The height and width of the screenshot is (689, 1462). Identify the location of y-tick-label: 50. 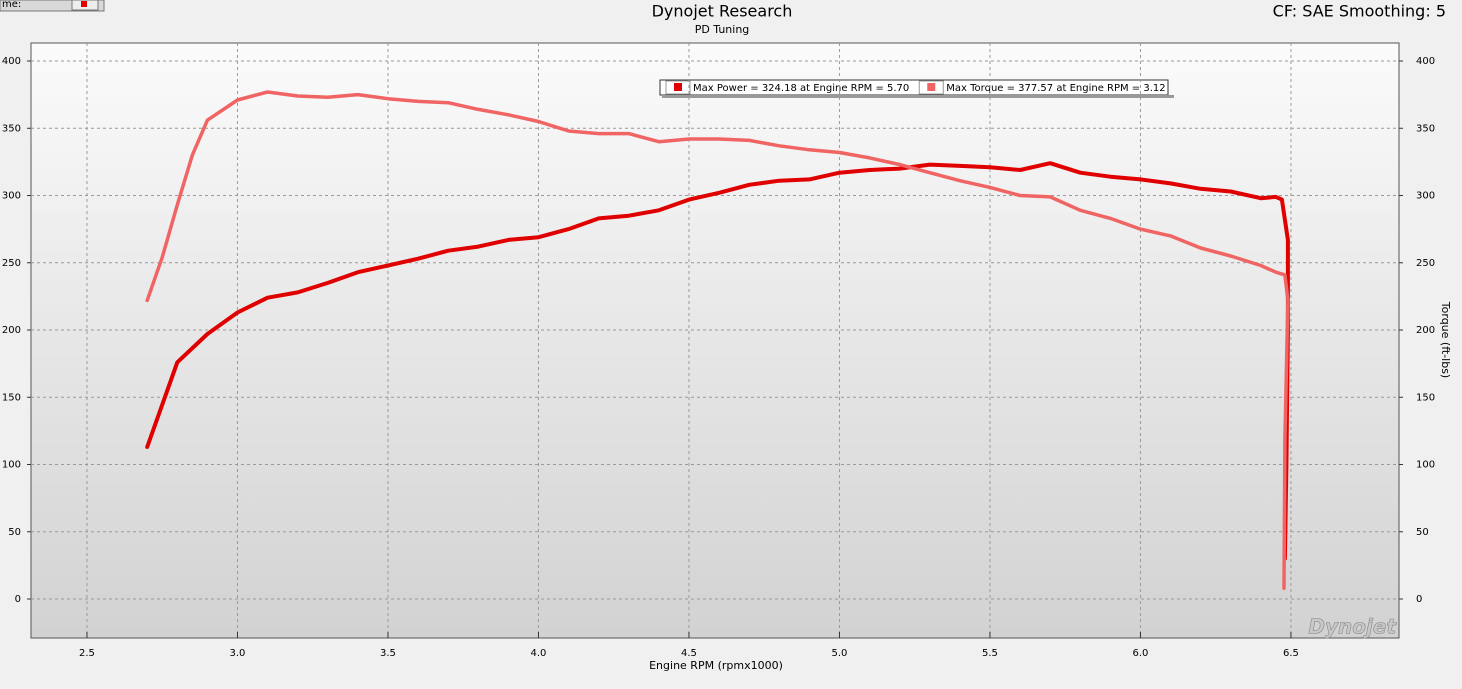
(14, 532).